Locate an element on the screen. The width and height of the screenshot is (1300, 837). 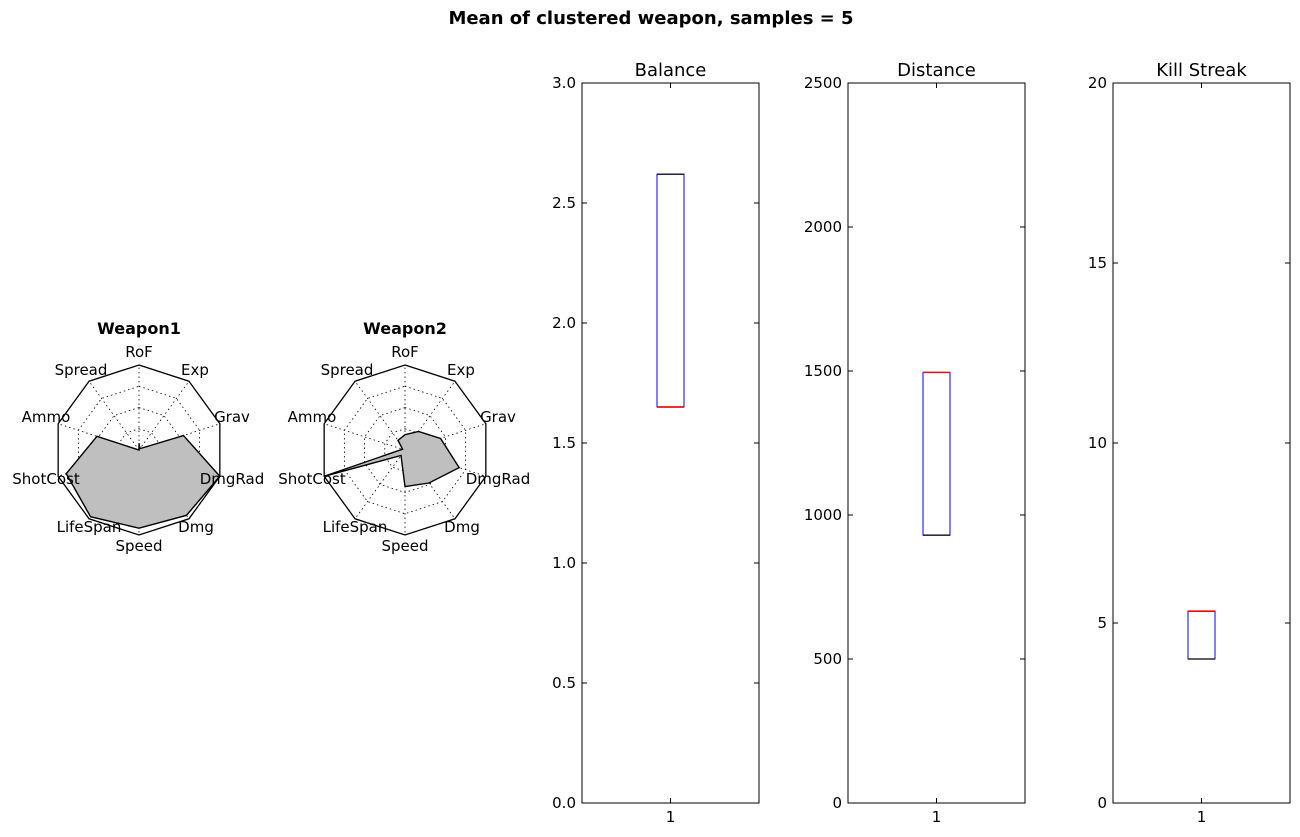
y-tick-label: 2000 is located at coordinates (823, 227).